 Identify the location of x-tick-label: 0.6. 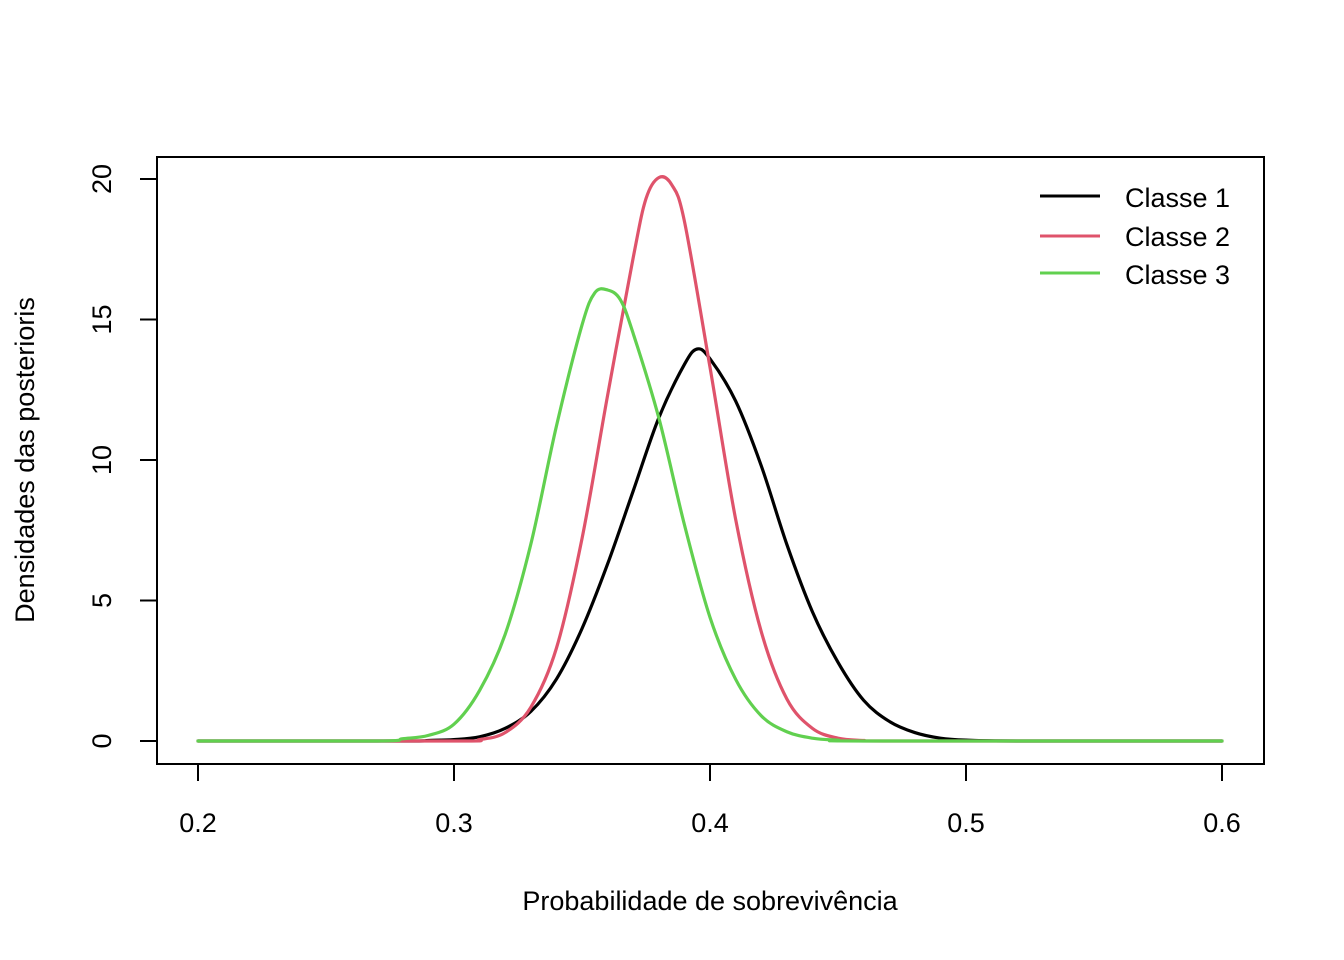
(1222, 823).